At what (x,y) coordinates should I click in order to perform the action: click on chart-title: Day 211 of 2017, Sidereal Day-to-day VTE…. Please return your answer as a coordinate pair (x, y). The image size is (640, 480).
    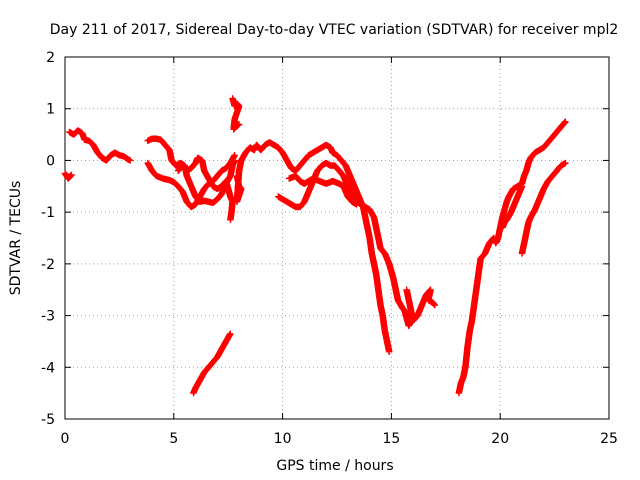
    Looking at the image, I should click on (334, 30).